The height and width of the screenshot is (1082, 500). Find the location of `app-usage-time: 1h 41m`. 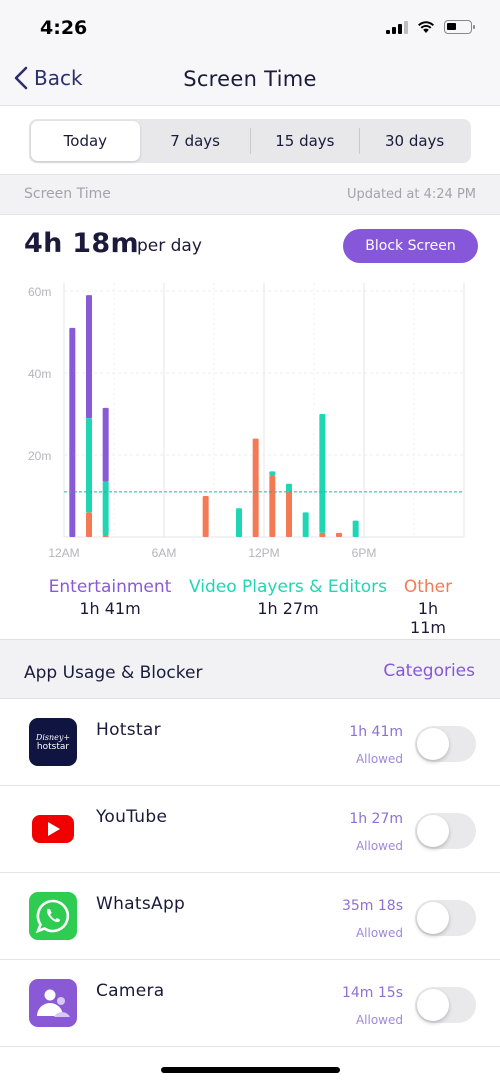

app-usage-time: 1h 41m is located at coordinates (376, 732).